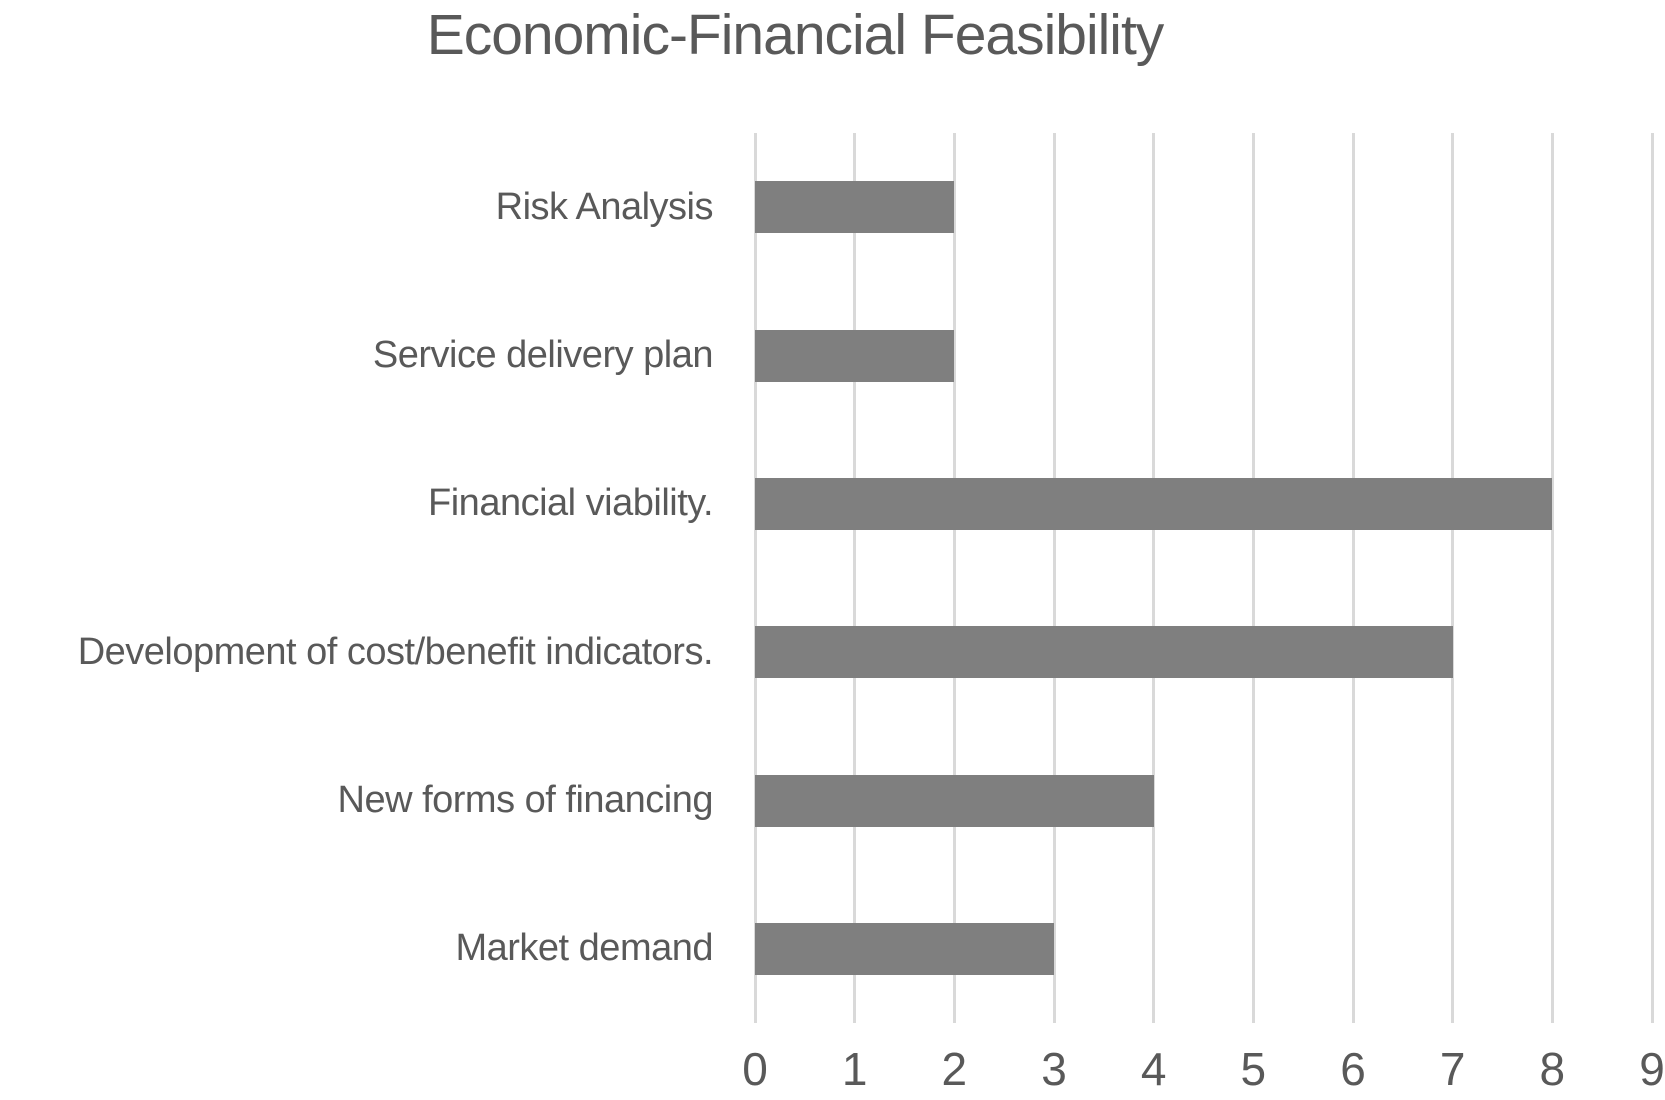 The image size is (1665, 1100). I want to click on x-tick-label: 3, so click(1054, 1069).